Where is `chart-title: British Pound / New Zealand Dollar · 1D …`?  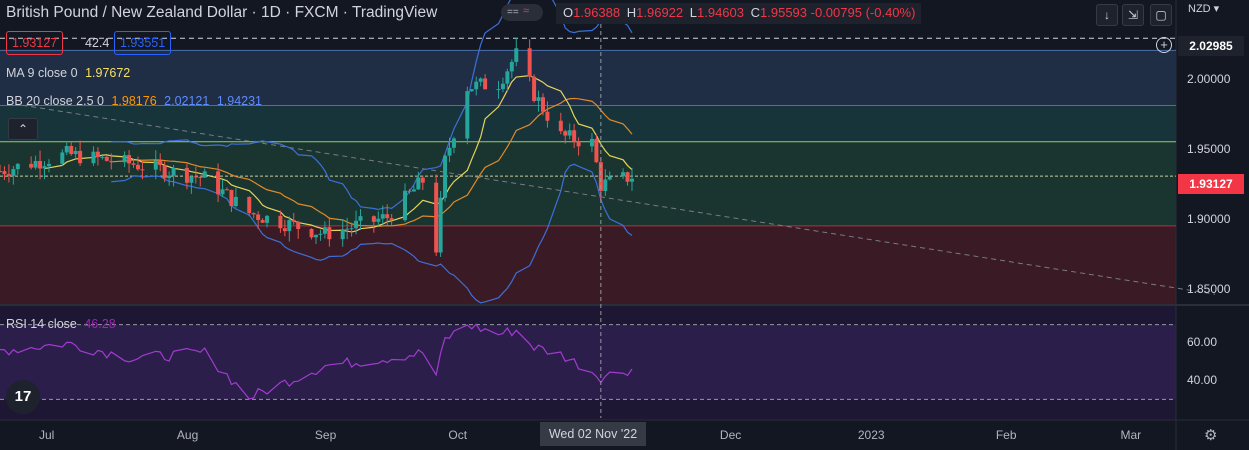
chart-title: British Pound / New Zealand Dollar · 1D … is located at coordinates (222, 12).